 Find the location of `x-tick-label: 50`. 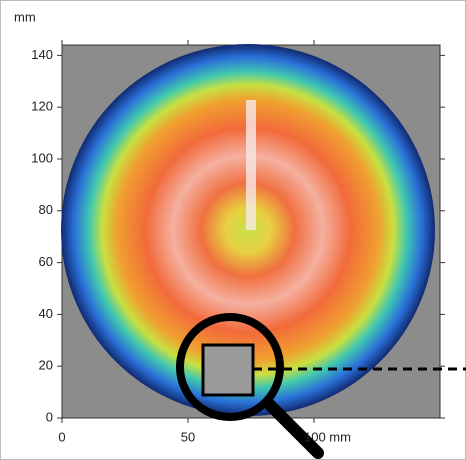

x-tick-label: 50 is located at coordinates (188, 436).